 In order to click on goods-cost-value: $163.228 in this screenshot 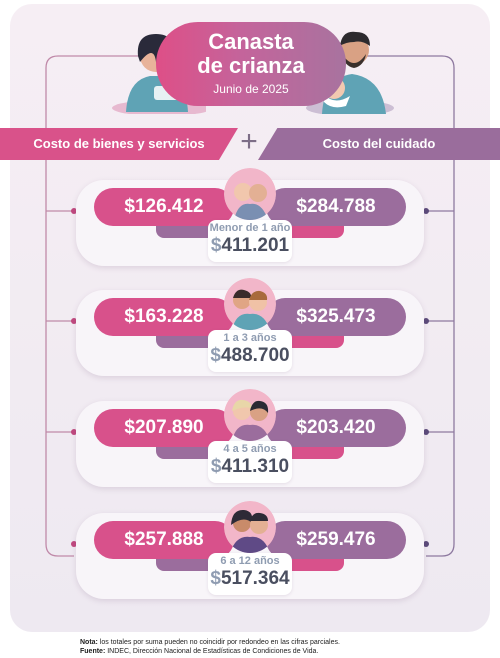, I will do `click(164, 317)`.